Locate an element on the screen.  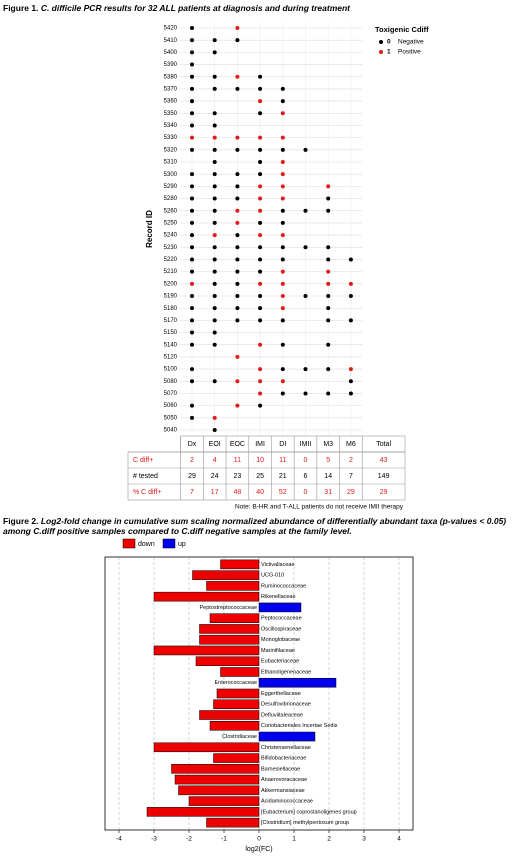
y-tick-label: 5400 is located at coordinates (171, 53).